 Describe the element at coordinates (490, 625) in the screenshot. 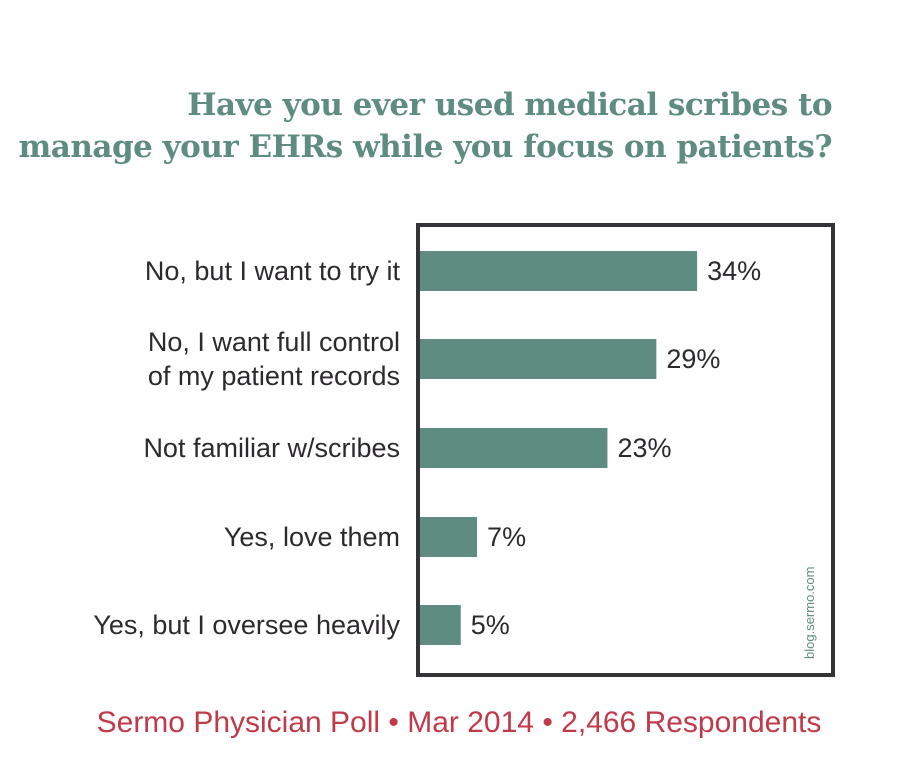

I see `data-label-5: 5%` at that location.